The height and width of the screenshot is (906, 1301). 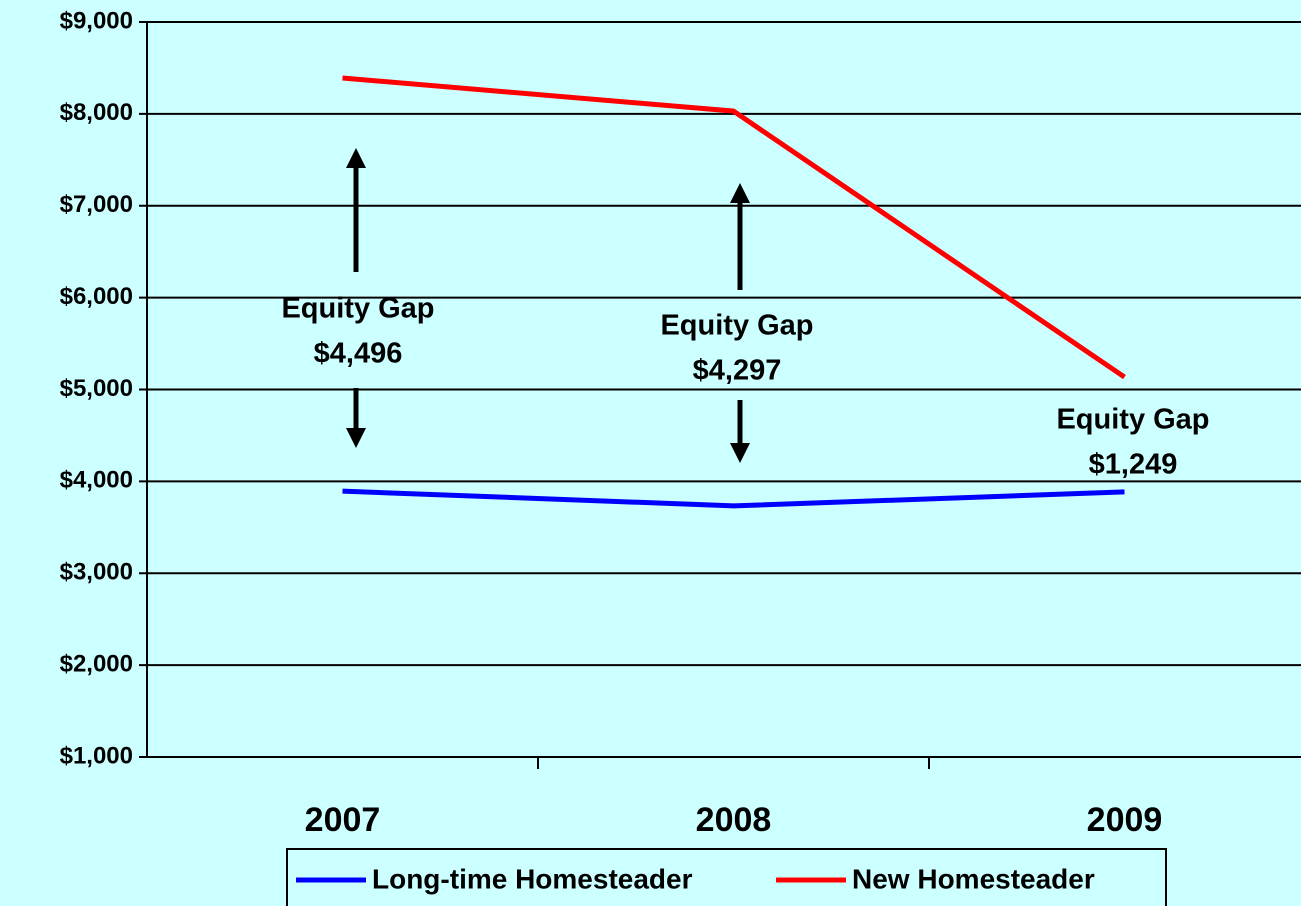 I want to click on y-tick-label: $3,000, so click(x=96, y=572).